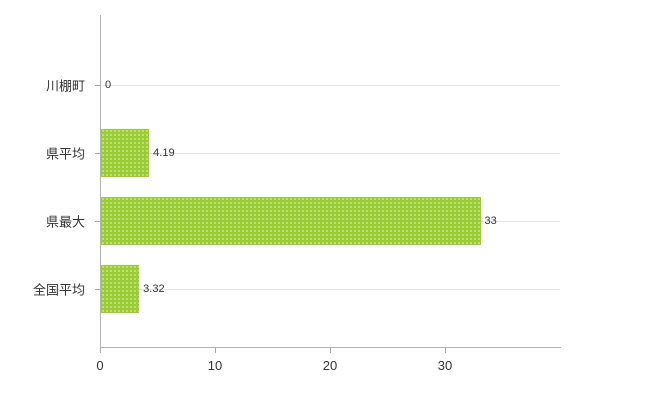 This screenshot has height=400, width=650. I want to click on x-tick-label: 10, so click(215, 365).